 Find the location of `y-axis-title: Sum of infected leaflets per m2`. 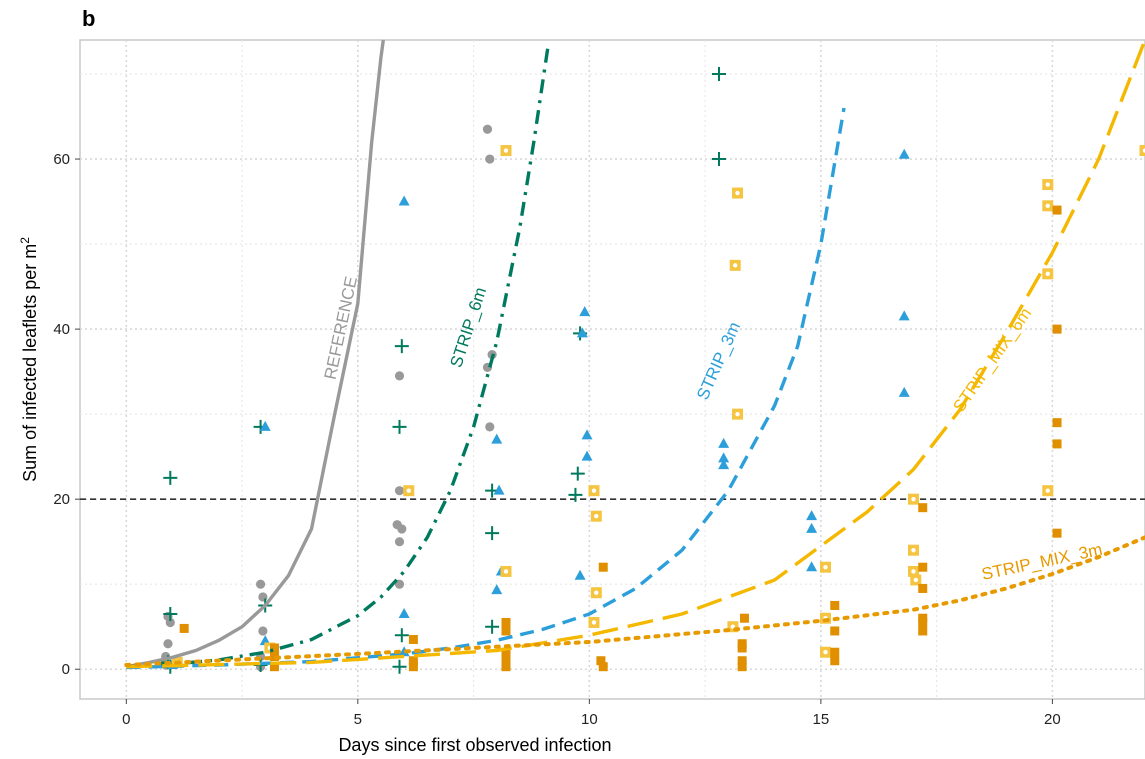

y-axis-title: Sum of infected leaflets per m2 is located at coordinates (29, 359).